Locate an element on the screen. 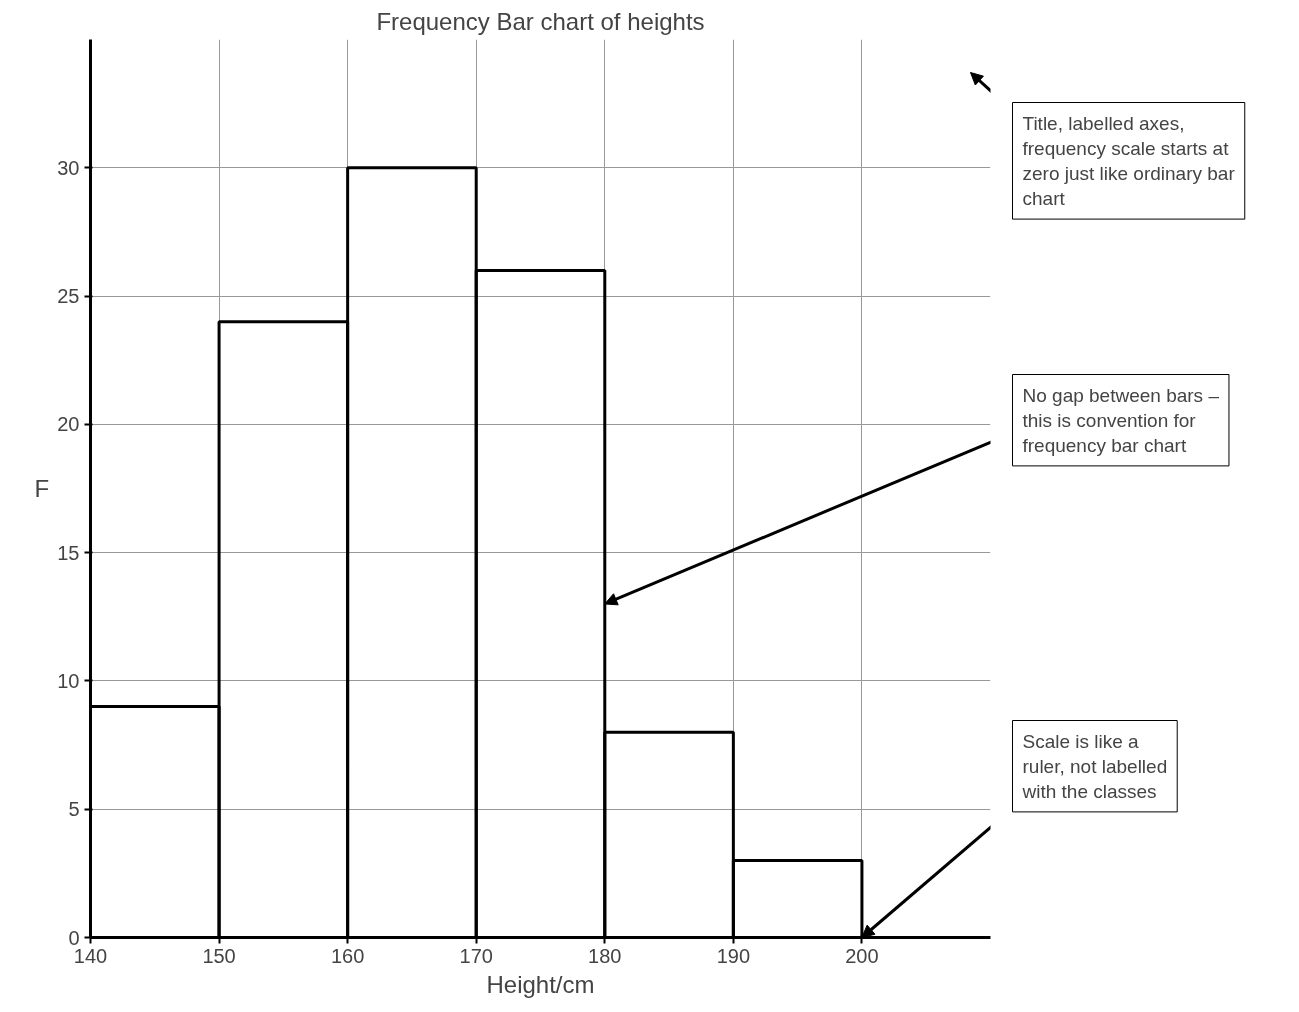 This screenshot has width=1299, height=1012. text: Title, labelled axes, frequency scale starts at zero just like ordinary bar chart is located at coordinates (1129, 161).